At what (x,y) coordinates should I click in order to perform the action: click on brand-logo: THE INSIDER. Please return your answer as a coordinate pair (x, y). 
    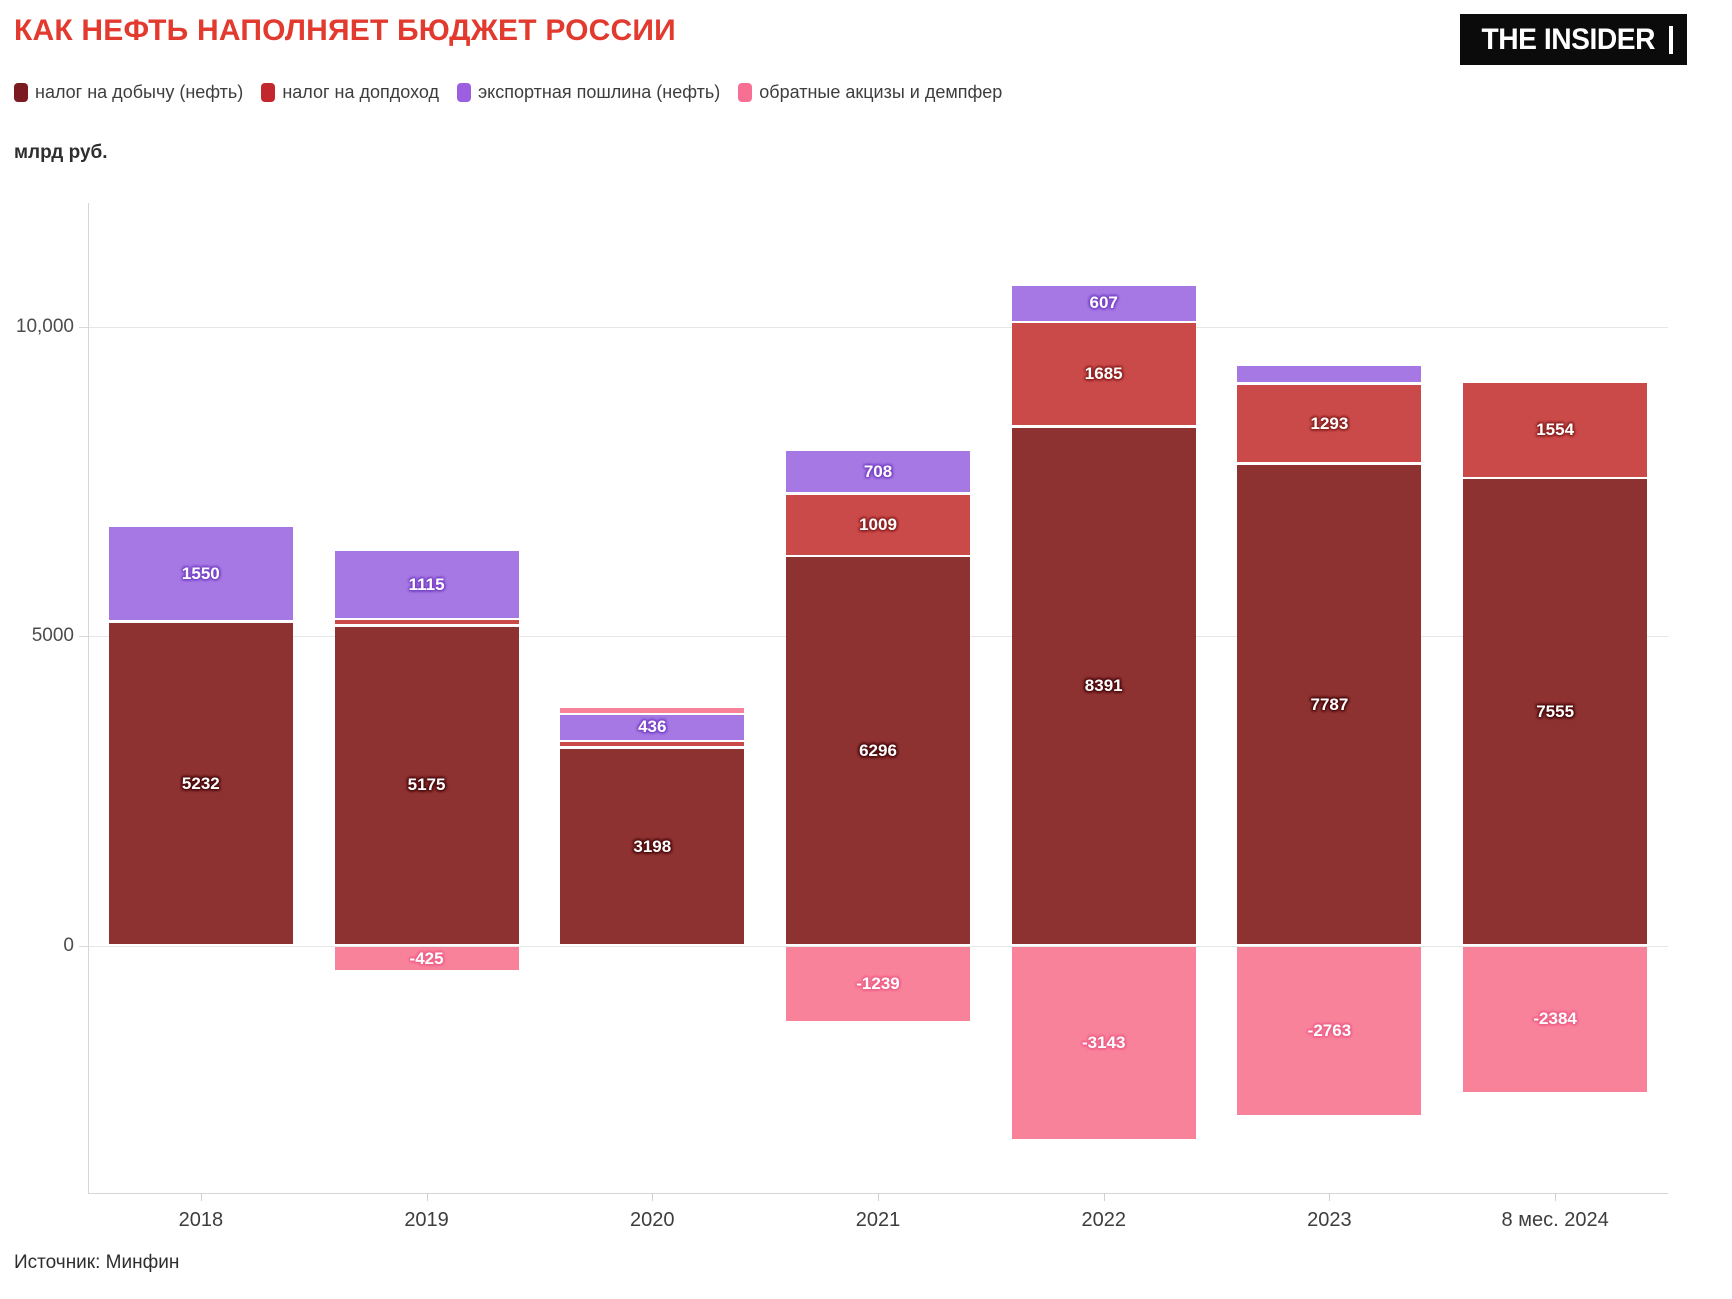
    Looking at the image, I should click on (1573, 39).